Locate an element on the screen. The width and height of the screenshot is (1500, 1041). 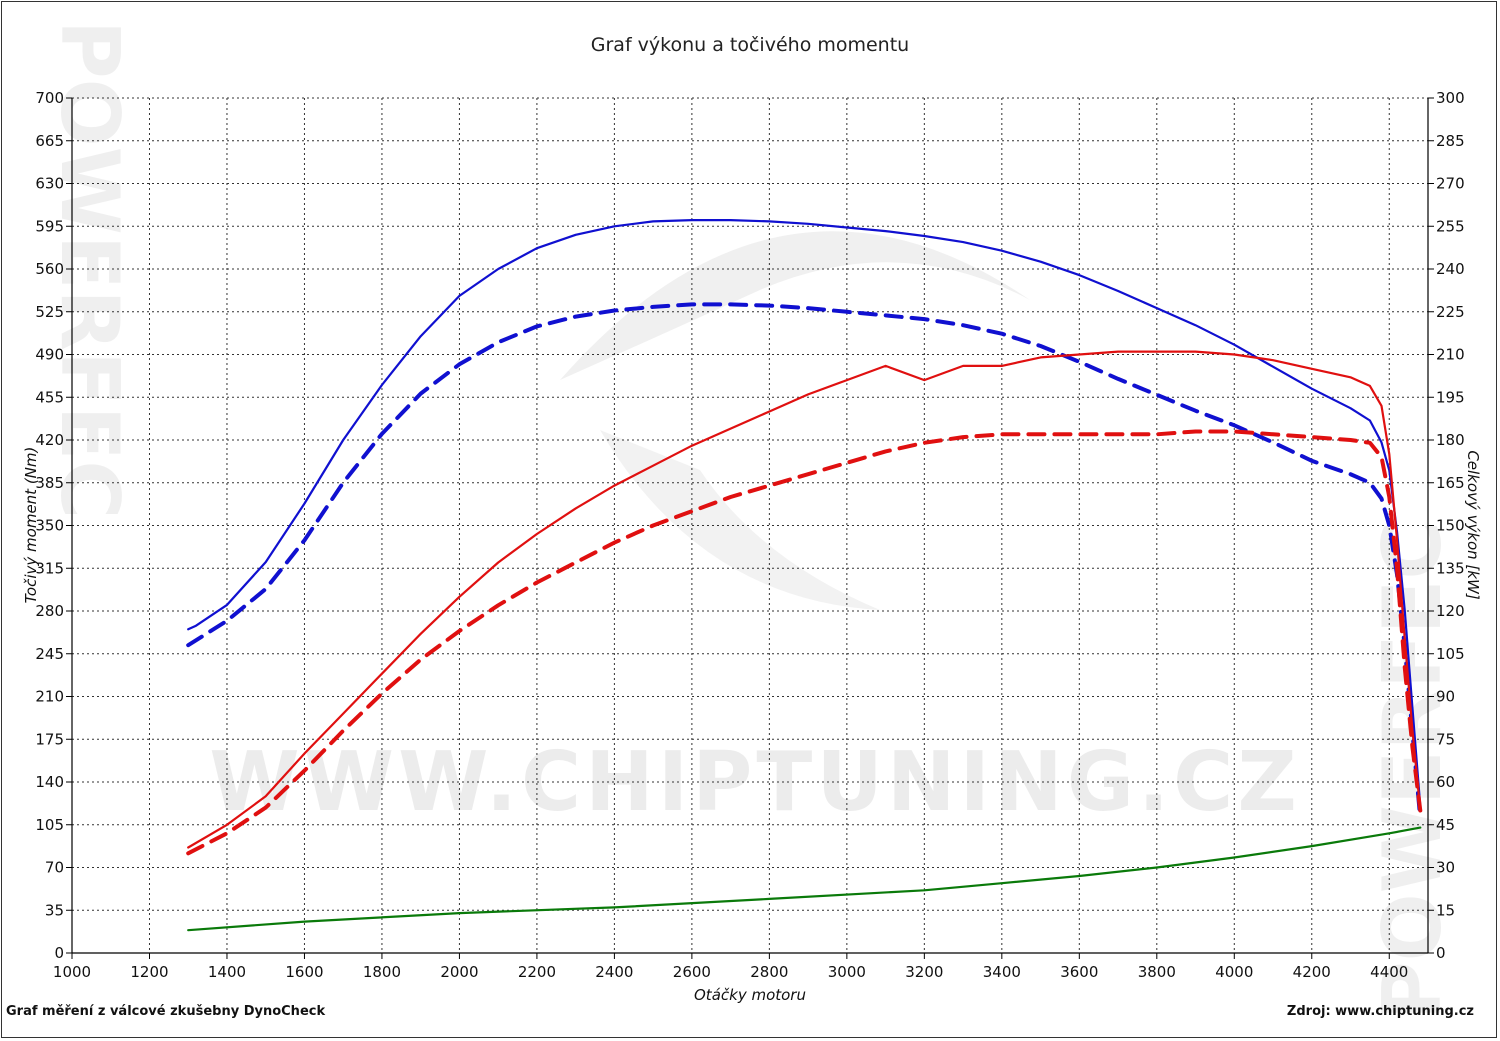
y-left-axis-label: Točivý moment (Nm) is located at coordinates (31, 525).